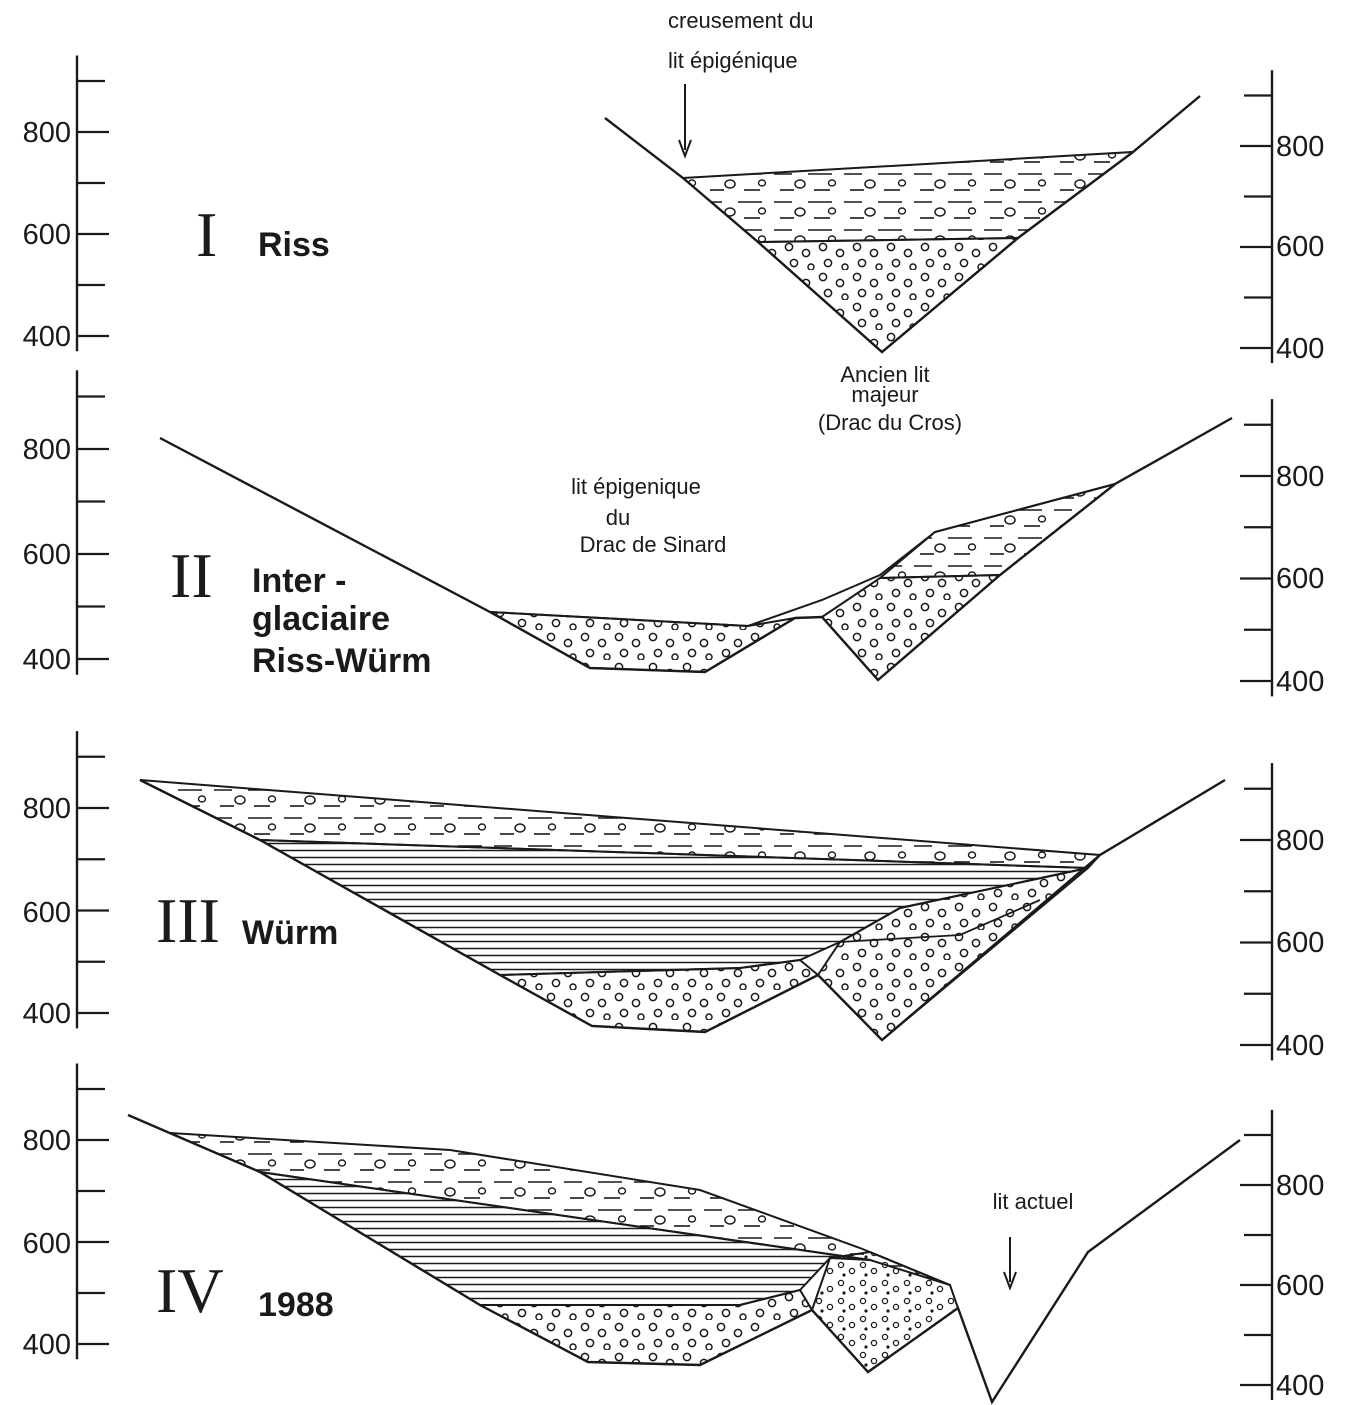 This screenshot has width=1352, height=1405. Describe the element at coordinates (741, 20) in the screenshot. I see `creusement-label-line-1: creusement du` at that location.